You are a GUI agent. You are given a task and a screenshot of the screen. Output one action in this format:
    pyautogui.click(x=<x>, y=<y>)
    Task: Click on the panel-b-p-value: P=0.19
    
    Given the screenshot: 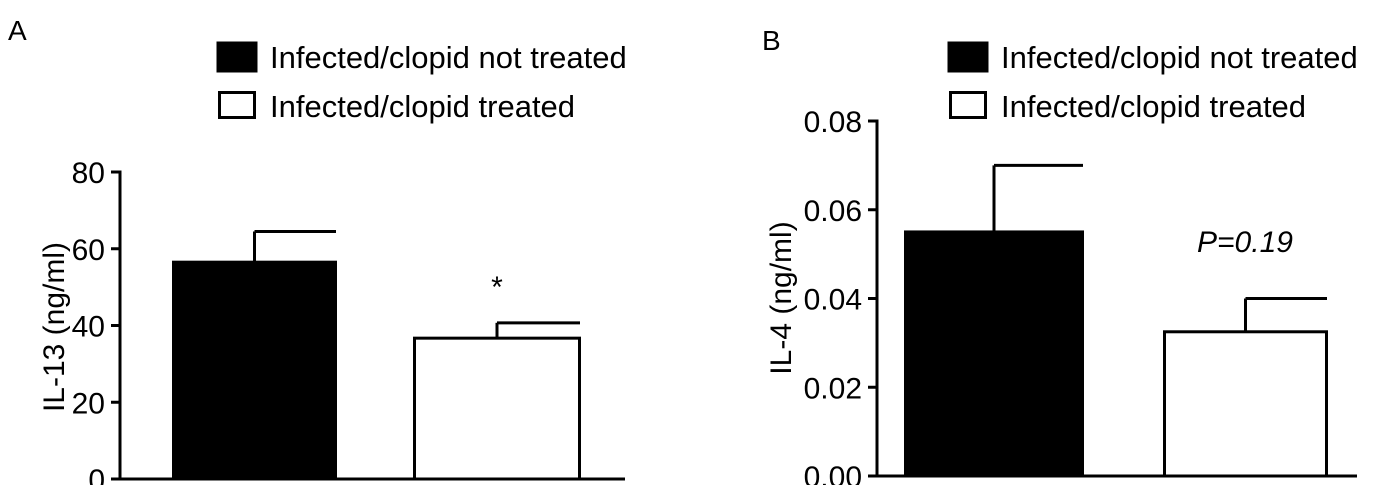 What is the action you would take?
    pyautogui.click(x=1245, y=242)
    